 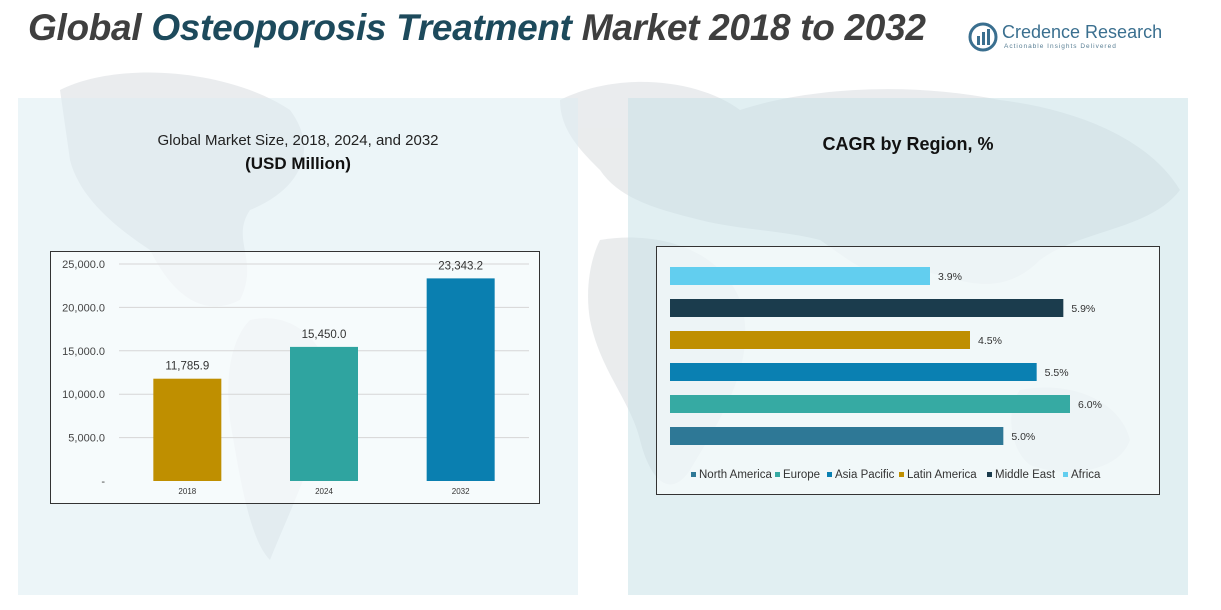 What do you see at coordinates (865, 475) in the screenshot?
I see `legend-label-asia-pacific: Asia Pacific` at bounding box center [865, 475].